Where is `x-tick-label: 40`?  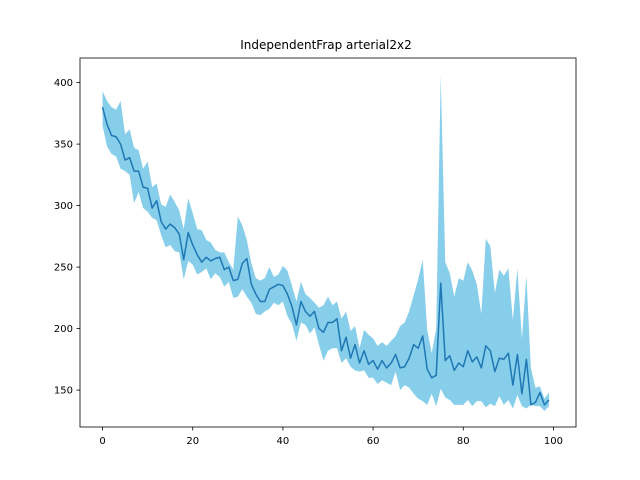 x-tick-label: 40 is located at coordinates (283, 441).